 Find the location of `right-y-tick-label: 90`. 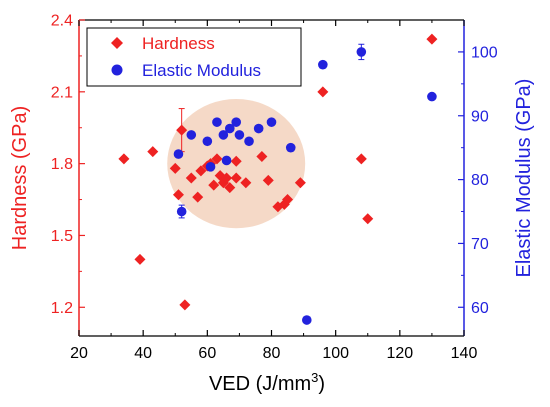

right-y-tick-label: 90 is located at coordinates (480, 116).